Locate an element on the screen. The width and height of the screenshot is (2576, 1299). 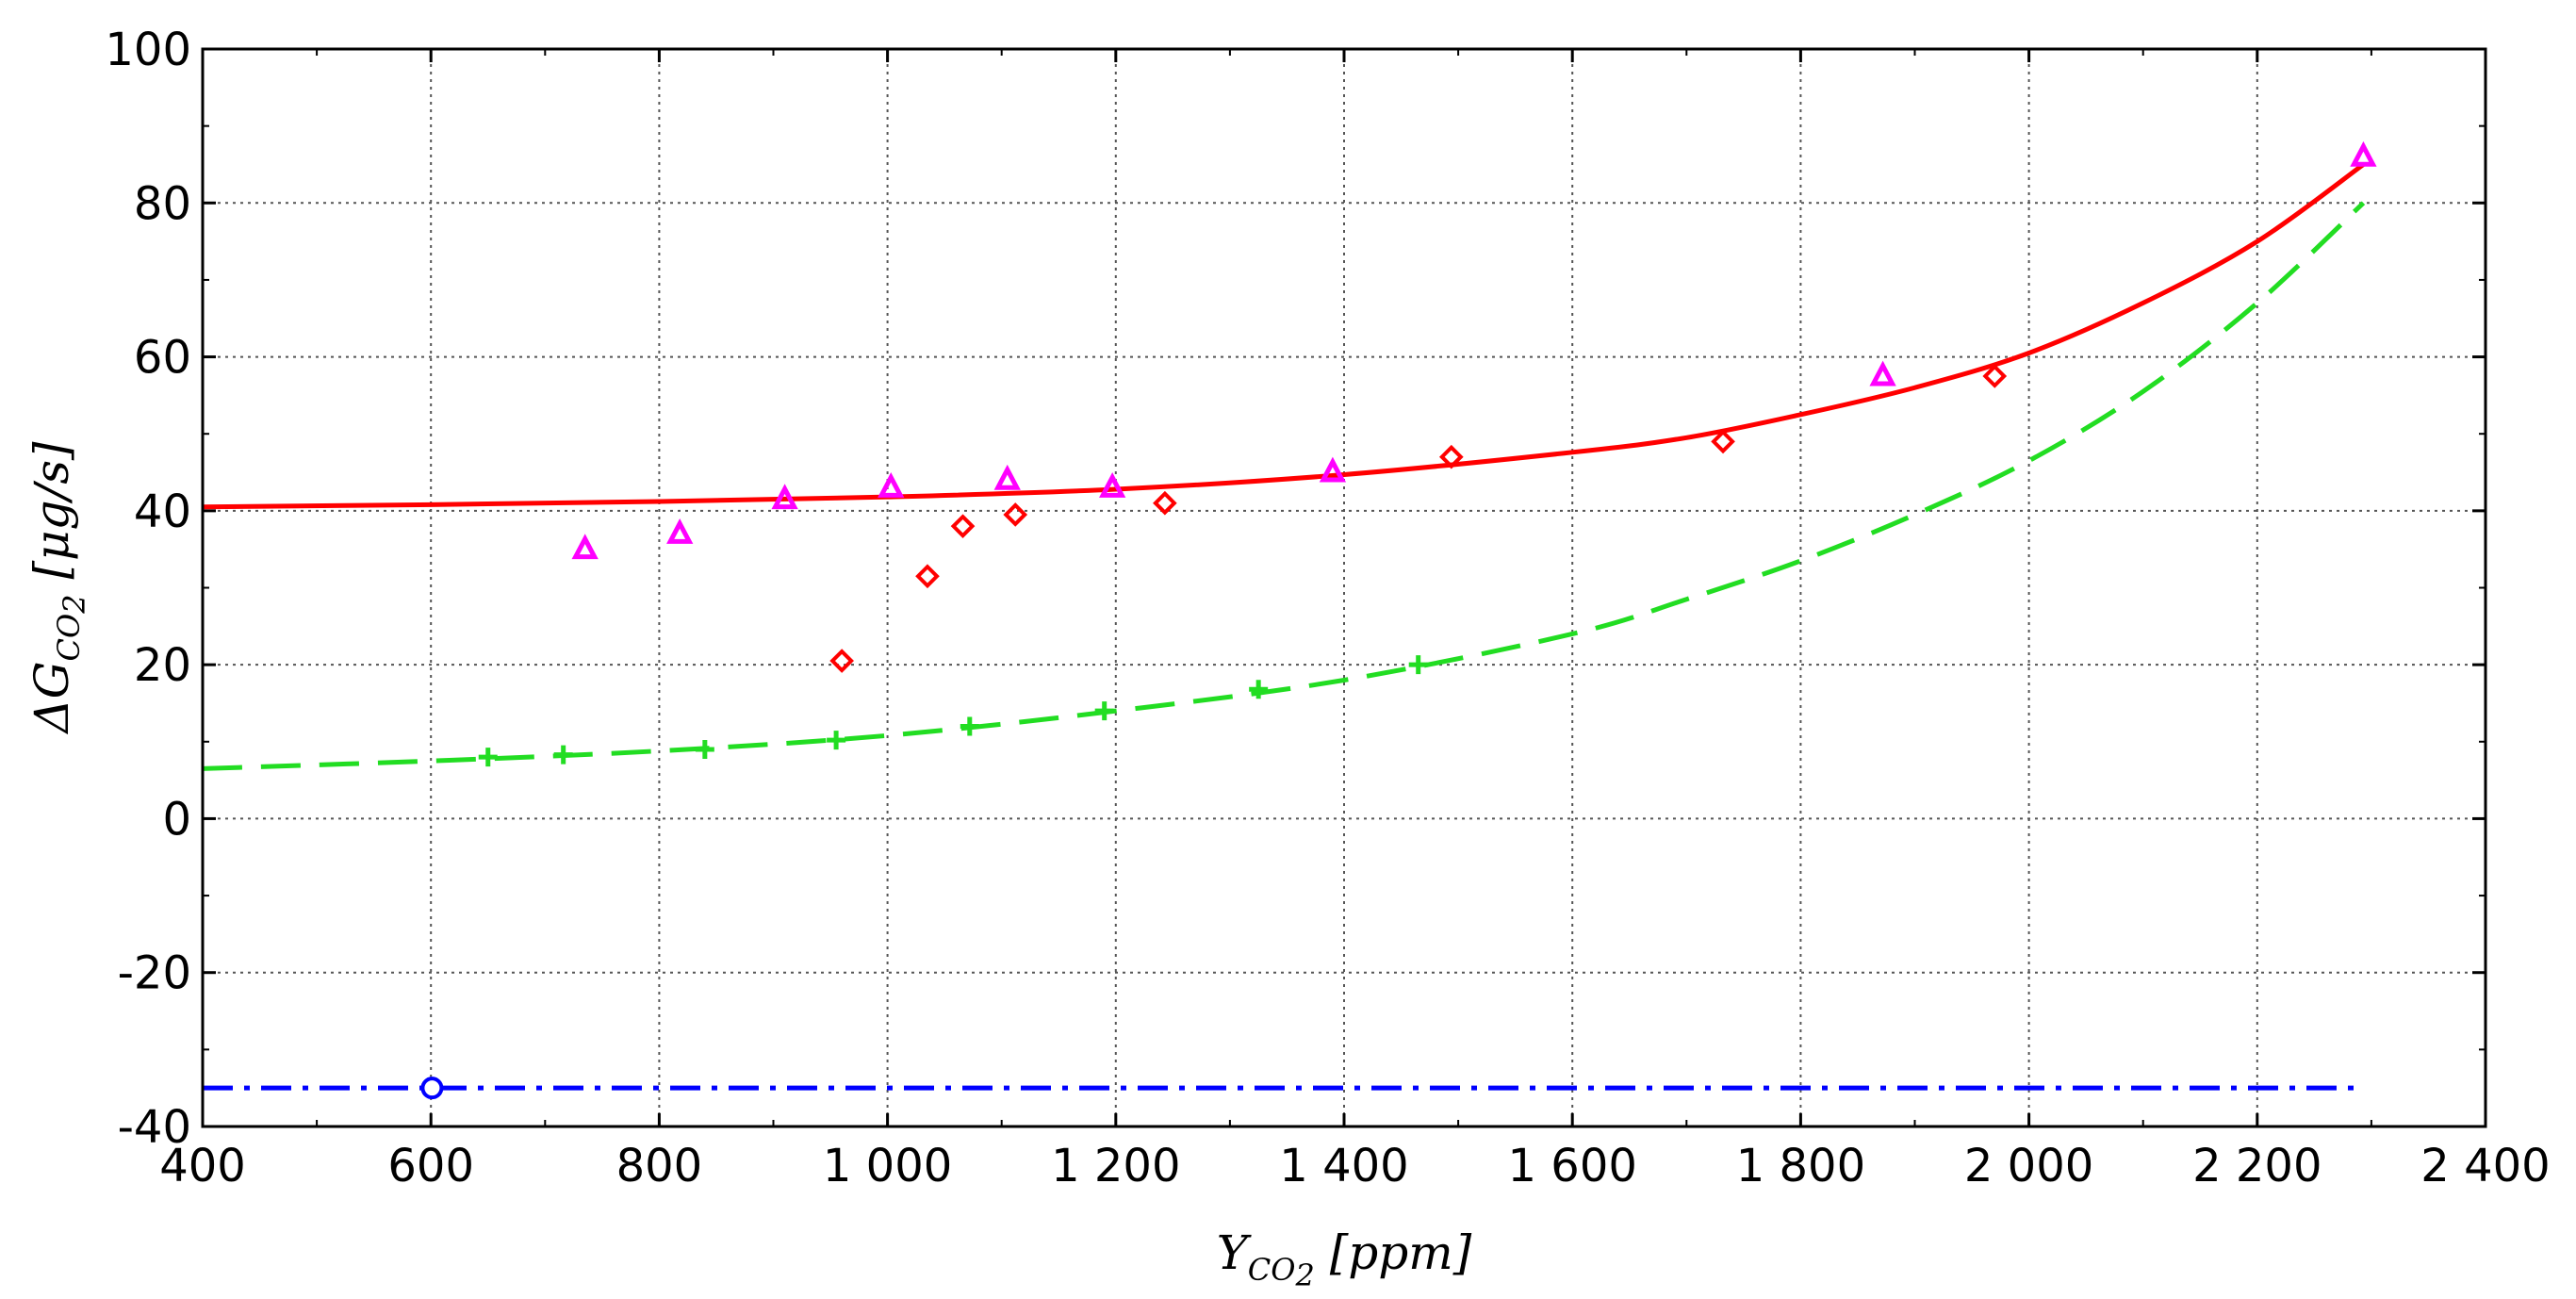
circle-point is located at coordinates (432, 1088).